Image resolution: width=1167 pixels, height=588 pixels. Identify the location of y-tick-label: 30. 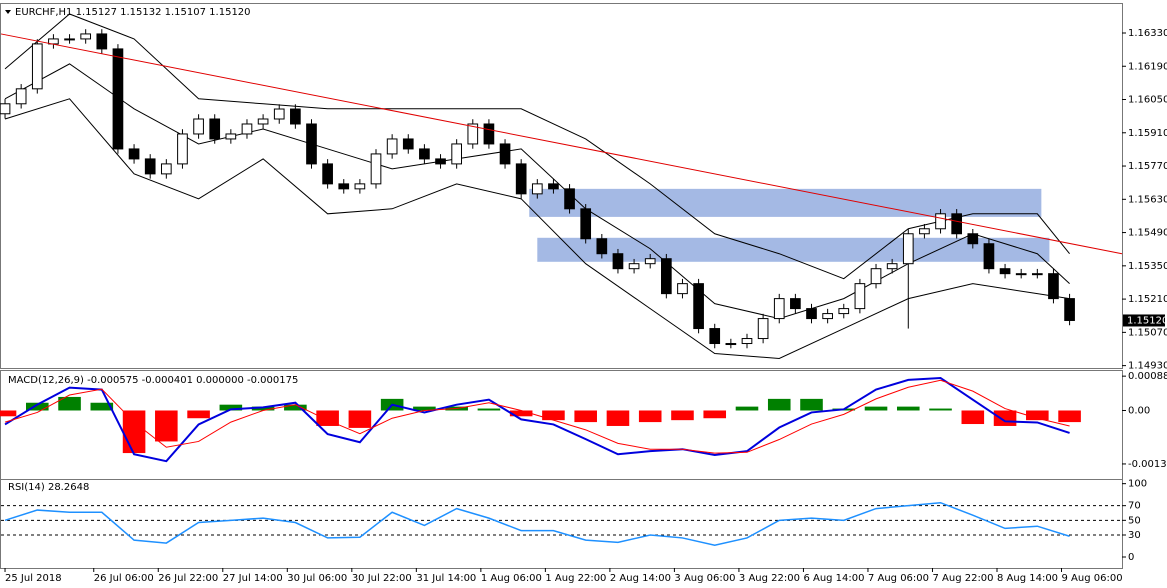
(1134, 535).